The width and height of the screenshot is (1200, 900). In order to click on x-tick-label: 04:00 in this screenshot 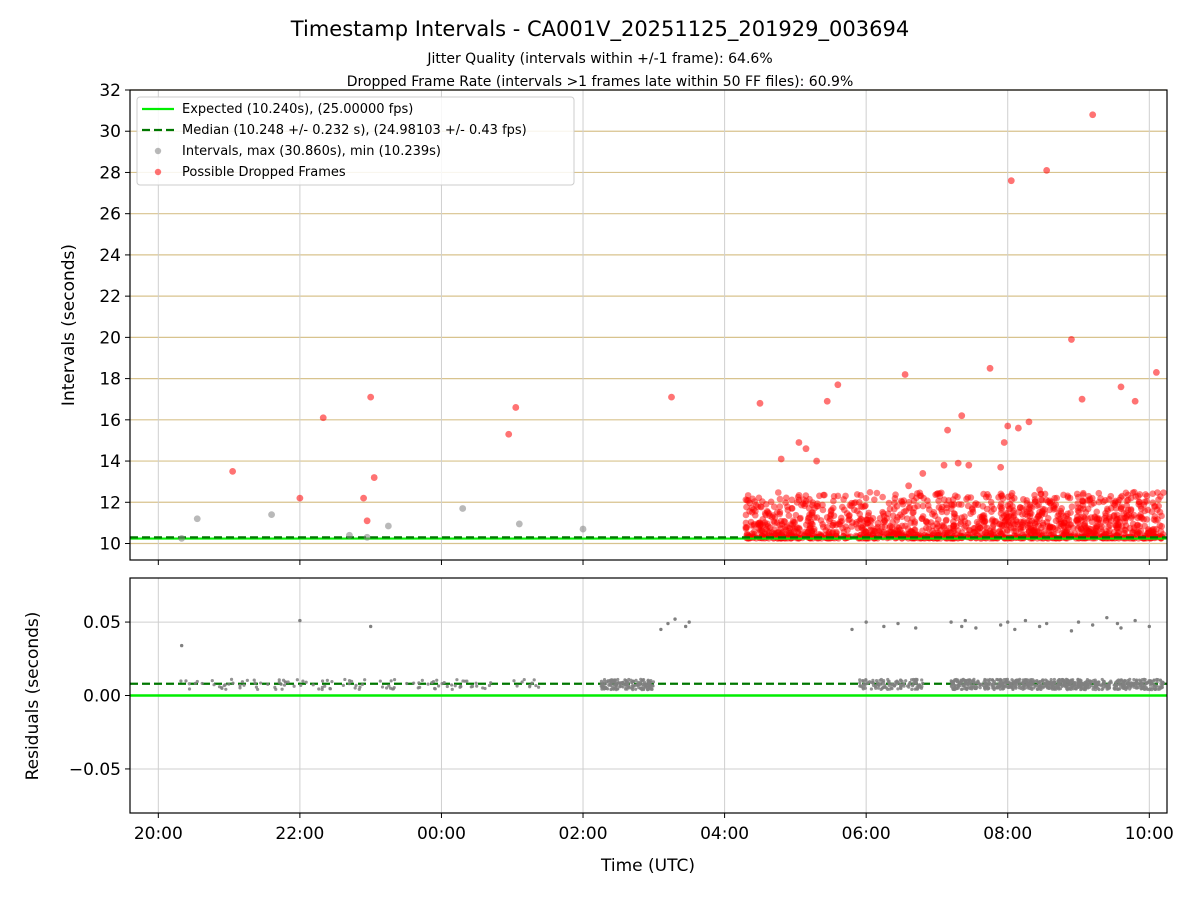, I will do `click(724, 834)`.